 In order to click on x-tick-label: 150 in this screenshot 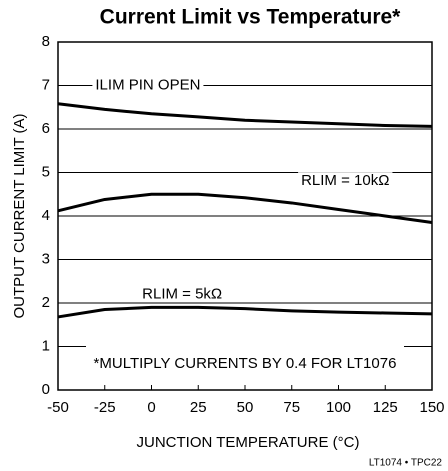, I will do `click(431, 407)`.